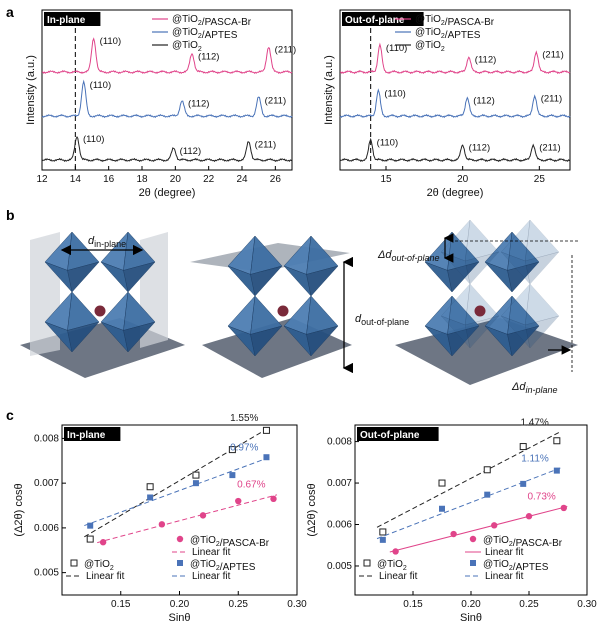 The height and width of the screenshot is (632, 600). Describe the element at coordinates (382, 320) in the screenshot. I see `d-out-of-plane-label: dout-of-plane` at that location.